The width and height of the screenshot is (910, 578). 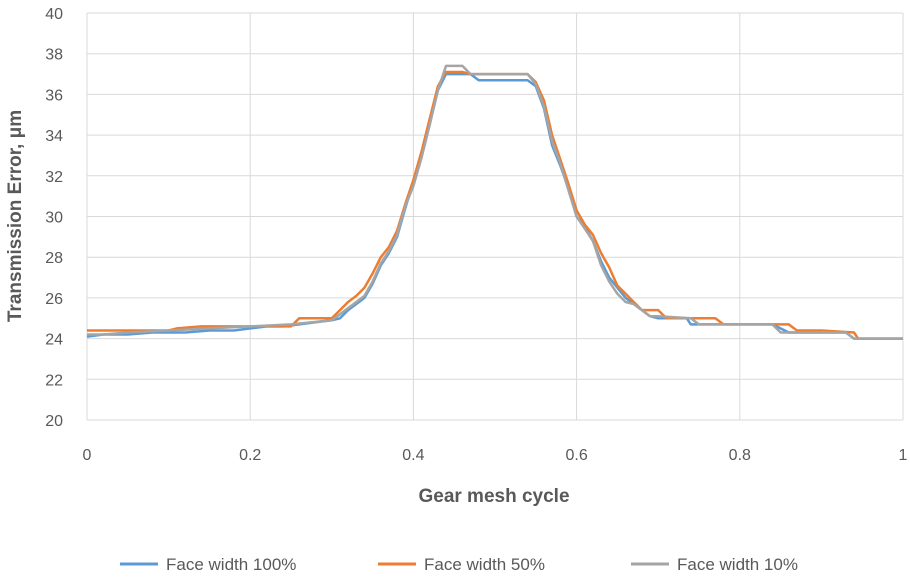 What do you see at coordinates (493, 496) in the screenshot?
I see `x-axis-title: Gear mesh cycle` at bounding box center [493, 496].